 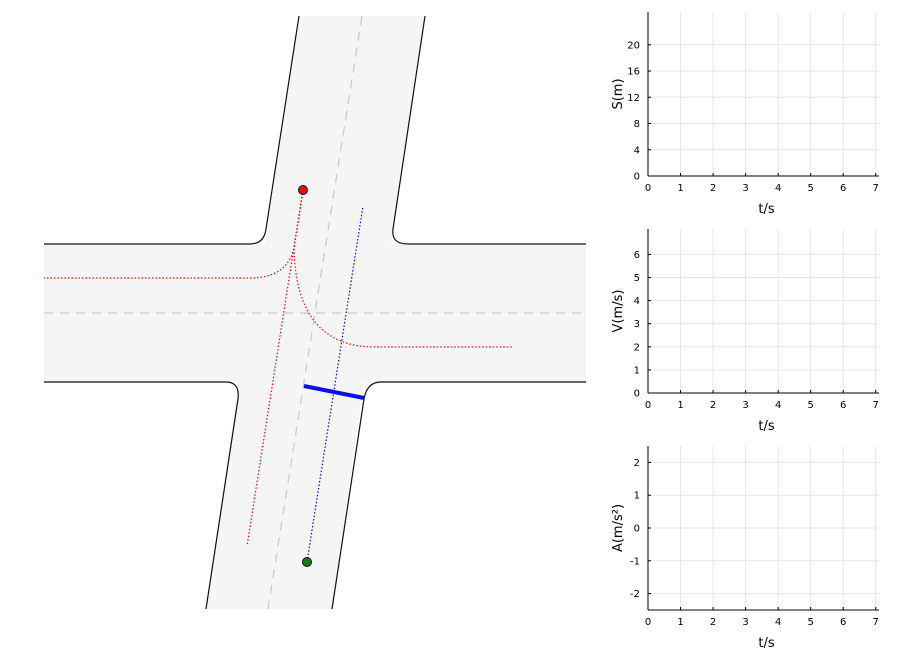 What do you see at coordinates (637, 255) in the screenshot?
I see `y-tick-label: 6` at bounding box center [637, 255].